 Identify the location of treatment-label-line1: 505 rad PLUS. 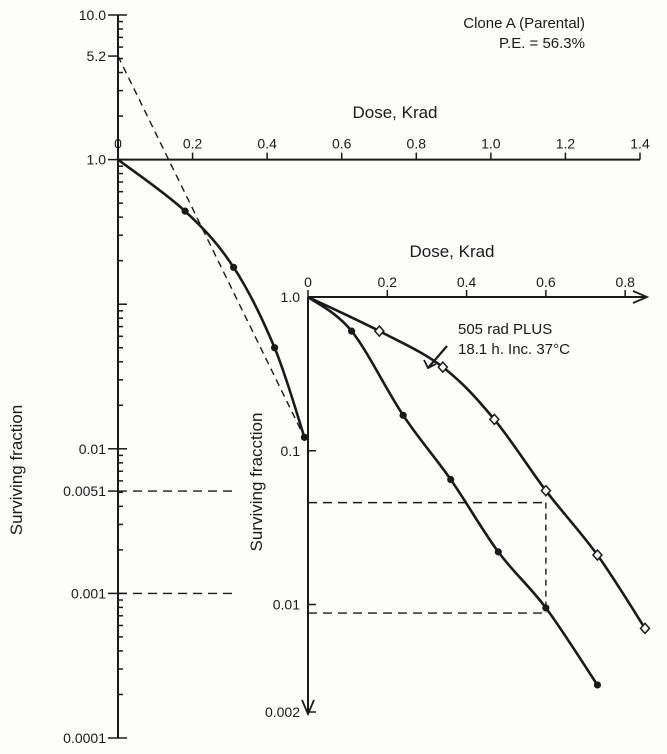
(505, 329).